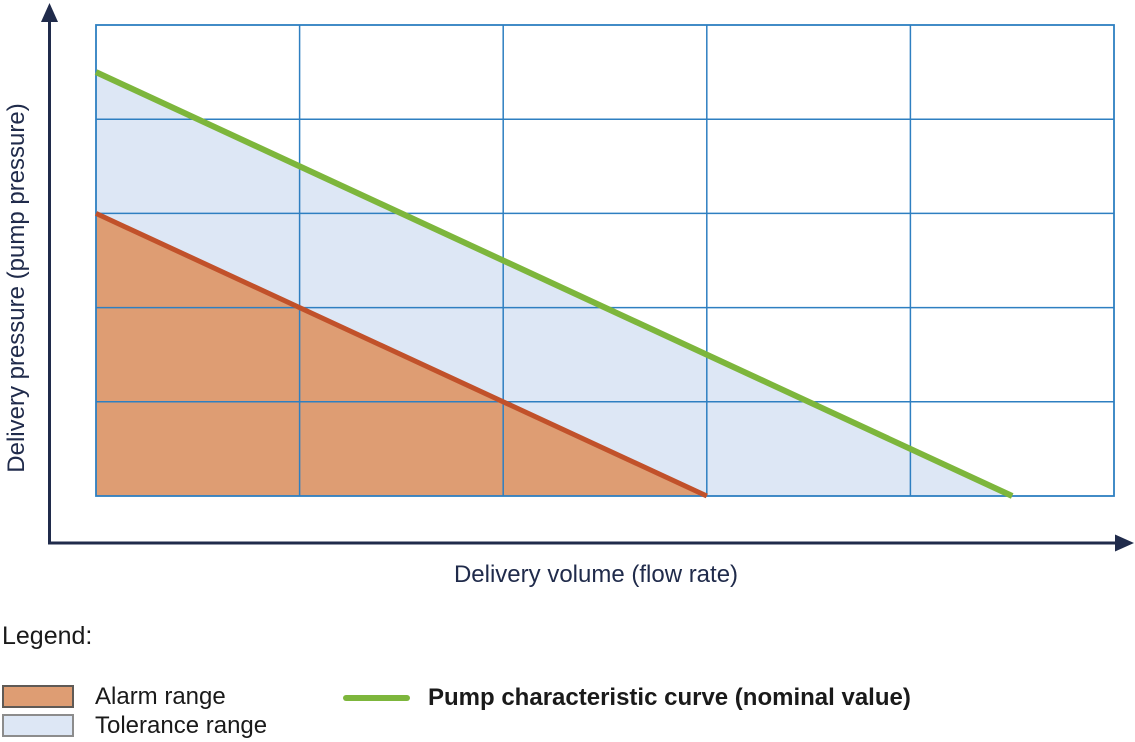 The height and width of the screenshot is (742, 1135). I want to click on x-axis-arrowhead-icon, so click(1124, 543).